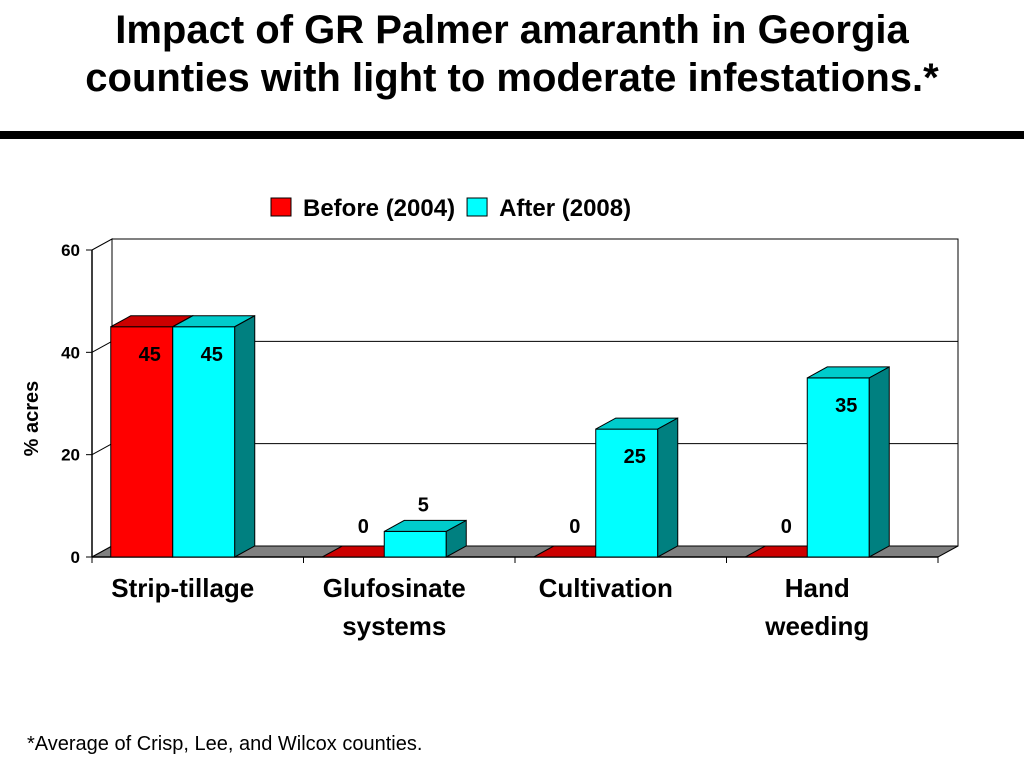  What do you see at coordinates (423, 505) in the screenshot?
I see `data-label: 5` at bounding box center [423, 505].